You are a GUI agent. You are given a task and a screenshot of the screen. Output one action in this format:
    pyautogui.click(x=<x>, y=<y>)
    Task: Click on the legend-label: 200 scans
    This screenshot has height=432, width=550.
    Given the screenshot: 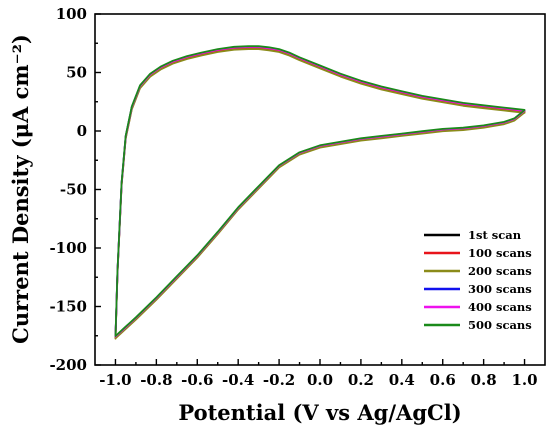 What is the action you would take?
    pyautogui.click(x=500, y=271)
    